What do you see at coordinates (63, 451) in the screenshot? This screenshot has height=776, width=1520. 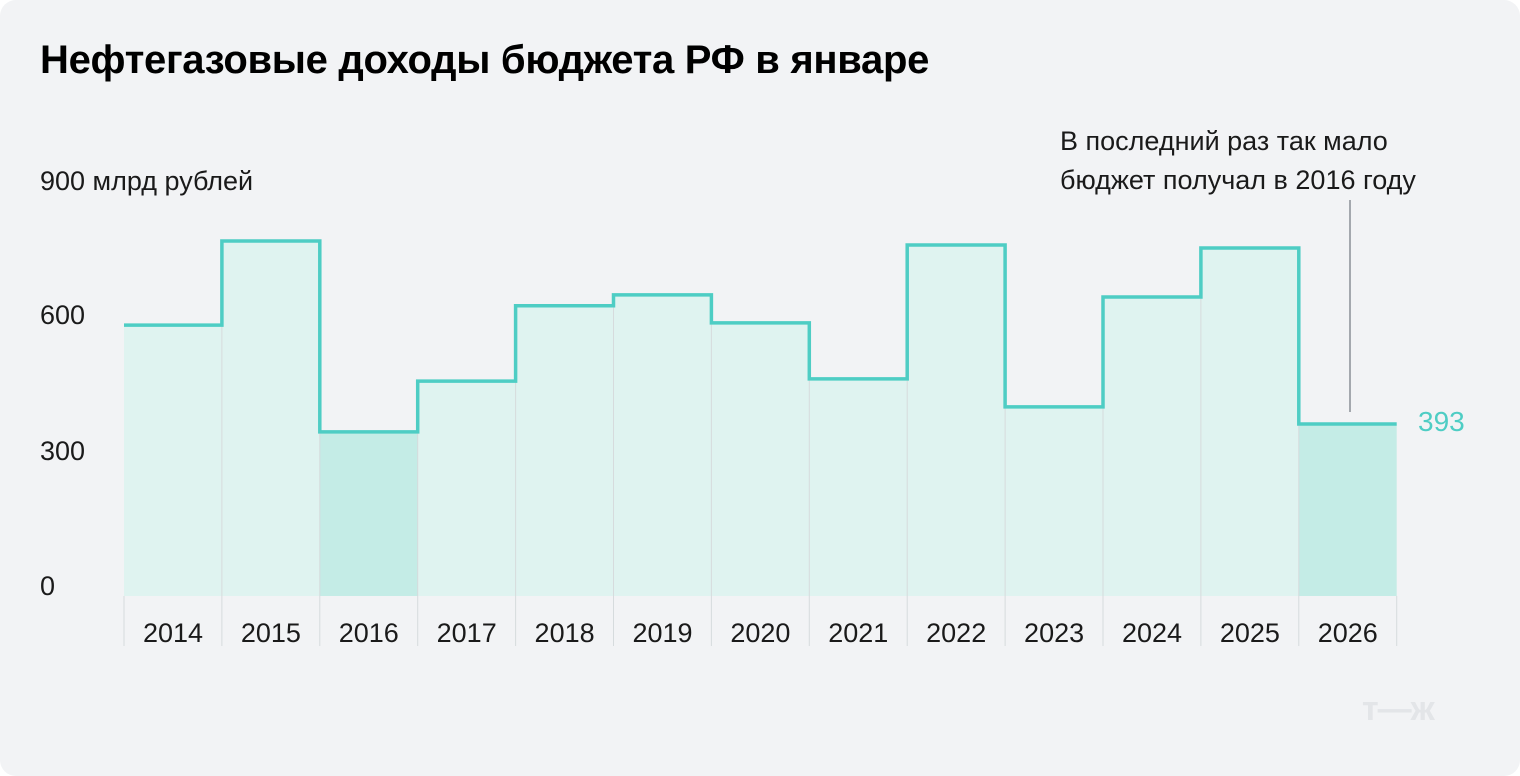 I see `y-tick-300: 300` at bounding box center [63, 451].